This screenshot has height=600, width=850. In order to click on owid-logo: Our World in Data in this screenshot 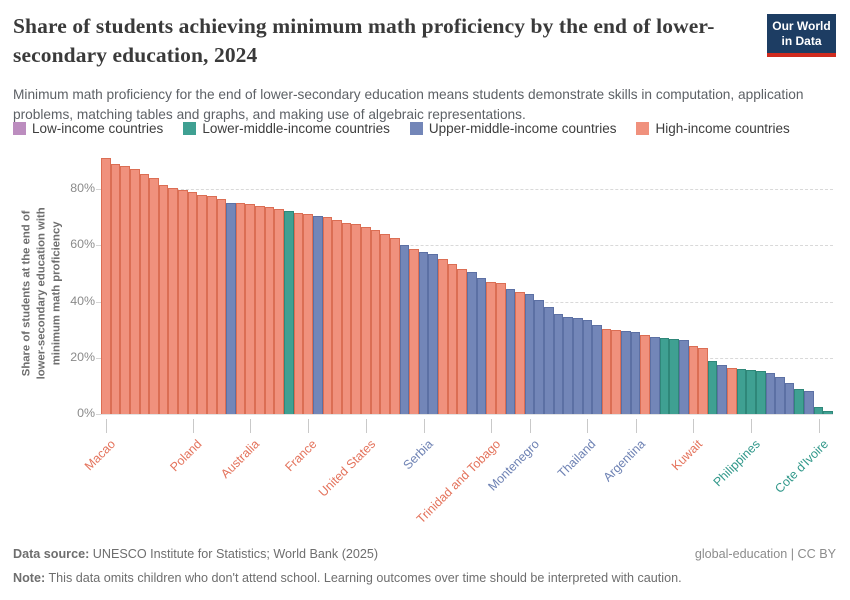, I will do `click(801, 35)`.